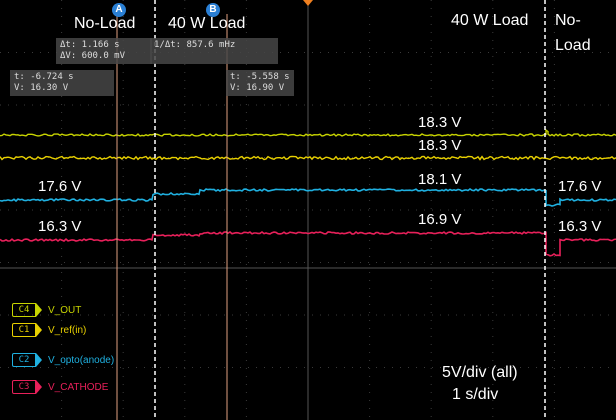 The image size is (616, 420). Describe the element at coordinates (64, 310) in the screenshot. I see `channel-name-c4: V_OUT` at that location.